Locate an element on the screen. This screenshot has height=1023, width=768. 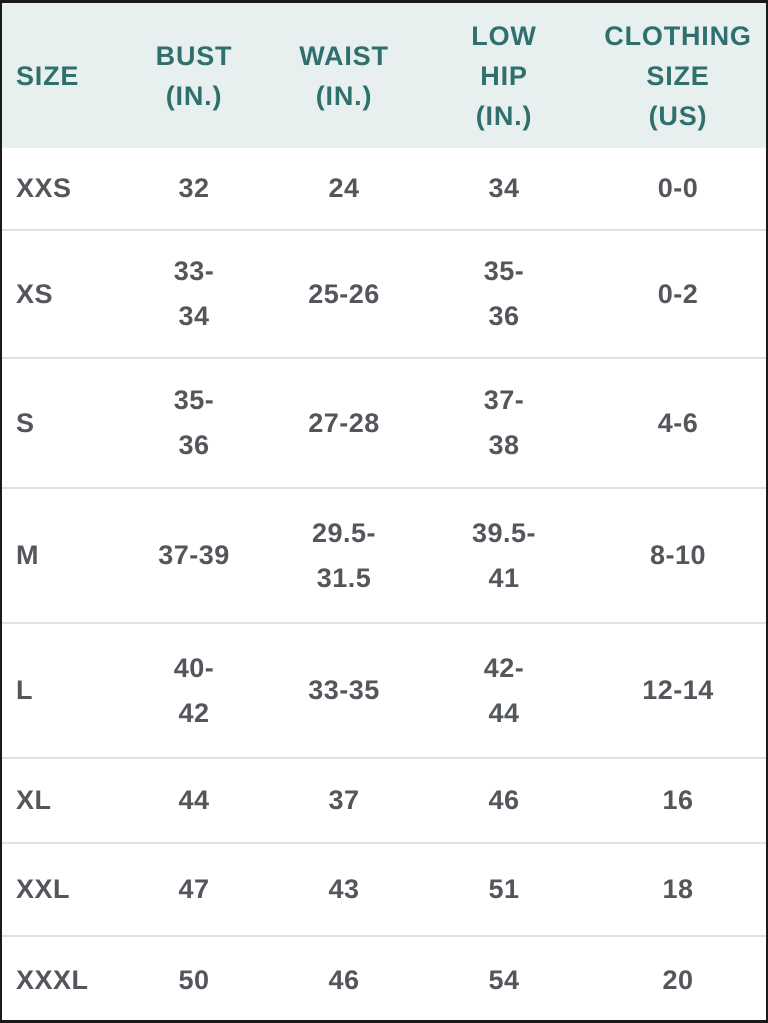
cell-line: 31.5 is located at coordinates (344, 577).